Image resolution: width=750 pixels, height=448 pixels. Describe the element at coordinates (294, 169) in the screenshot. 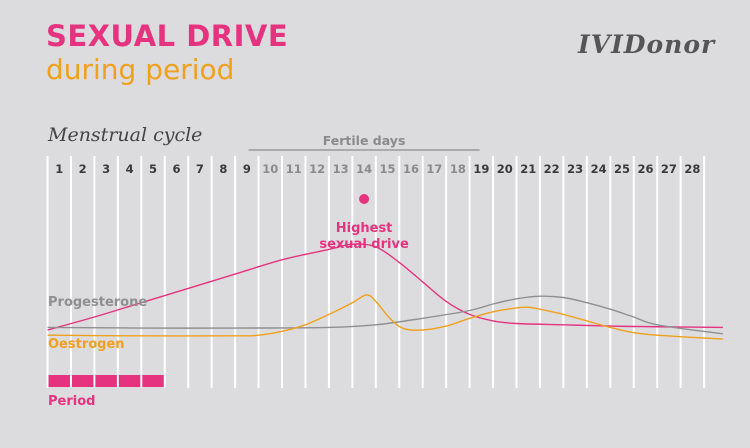

I see `day-label: 11` at that location.